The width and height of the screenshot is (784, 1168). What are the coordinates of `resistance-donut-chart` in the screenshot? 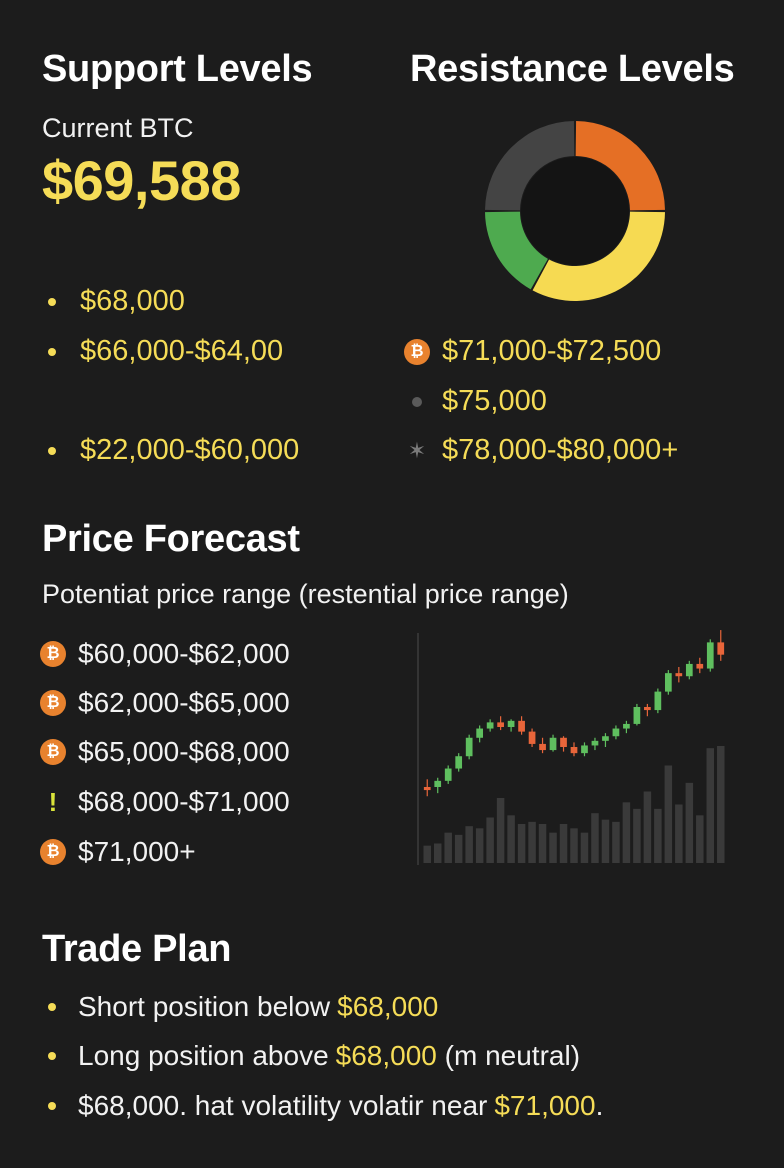 It's located at (575, 211).